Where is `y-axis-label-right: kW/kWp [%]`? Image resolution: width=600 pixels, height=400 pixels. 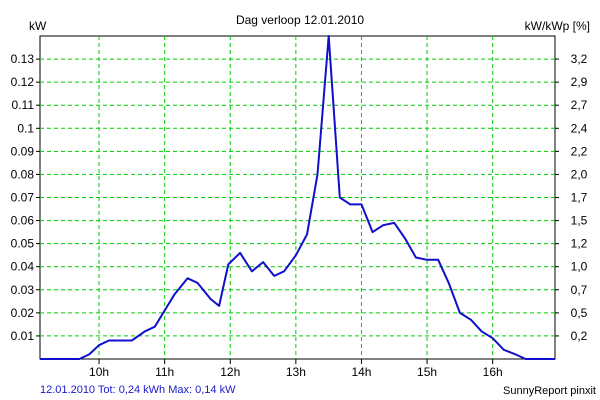 y-axis-label-right: kW/kWp [%] is located at coordinates (557, 26).